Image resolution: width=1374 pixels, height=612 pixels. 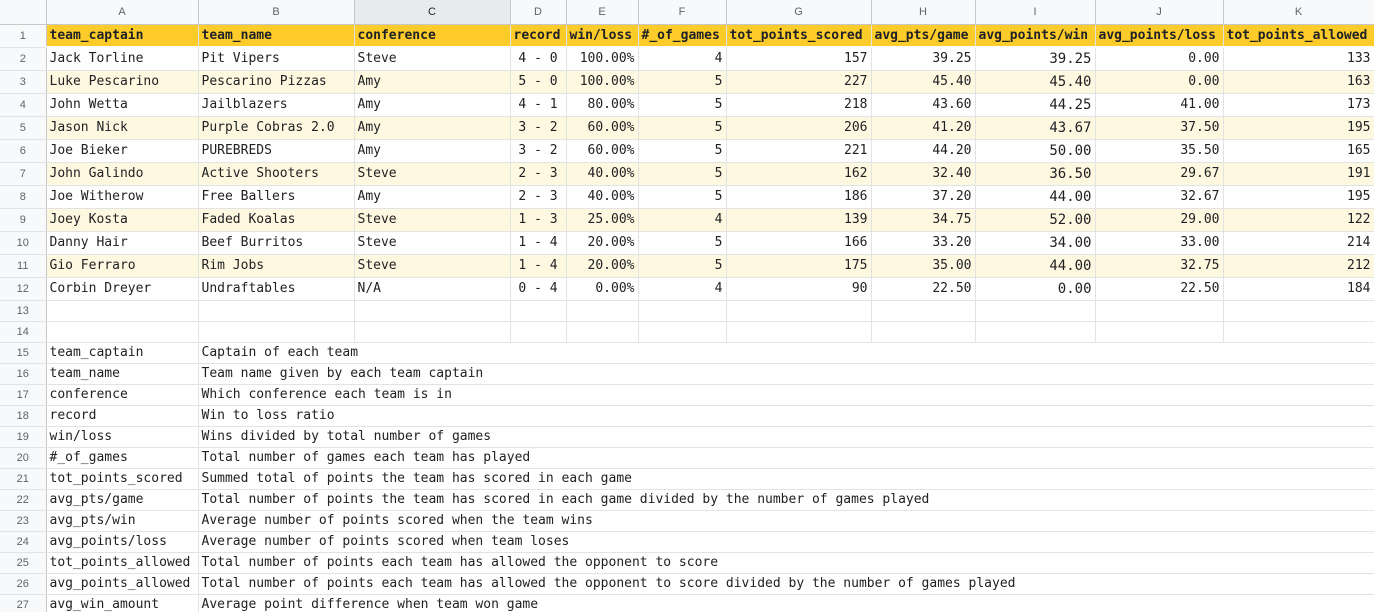 I want to click on data-cell: Faded Koalas, so click(x=276, y=220).